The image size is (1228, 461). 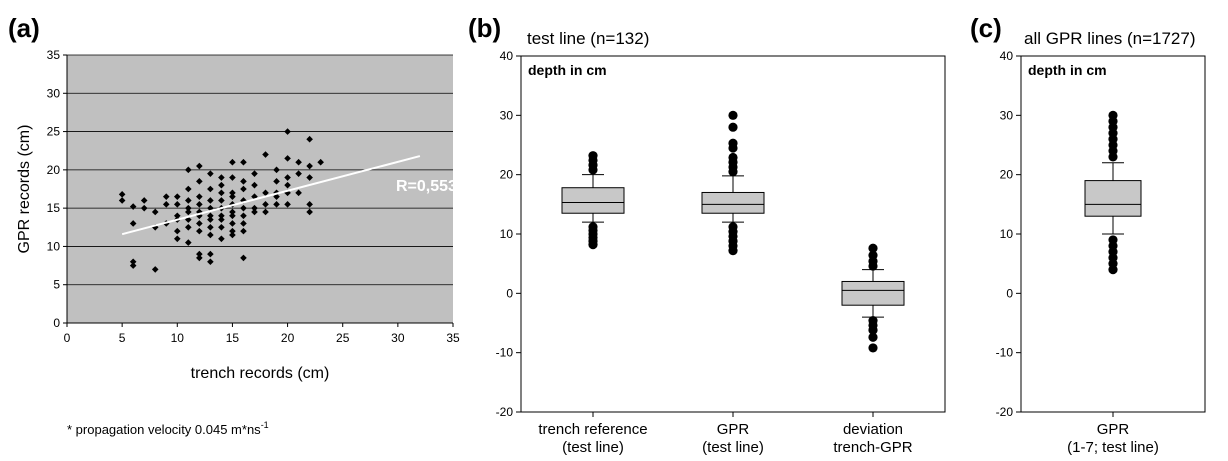 What do you see at coordinates (178, 338) in the screenshot?
I see `x-tick-label-2: 10` at bounding box center [178, 338].